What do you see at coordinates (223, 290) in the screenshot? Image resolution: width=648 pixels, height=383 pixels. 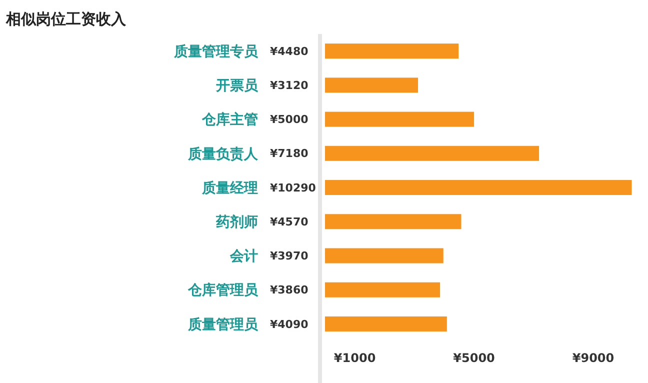 I see `y-tick-label: 仓库管理员` at bounding box center [223, 290].